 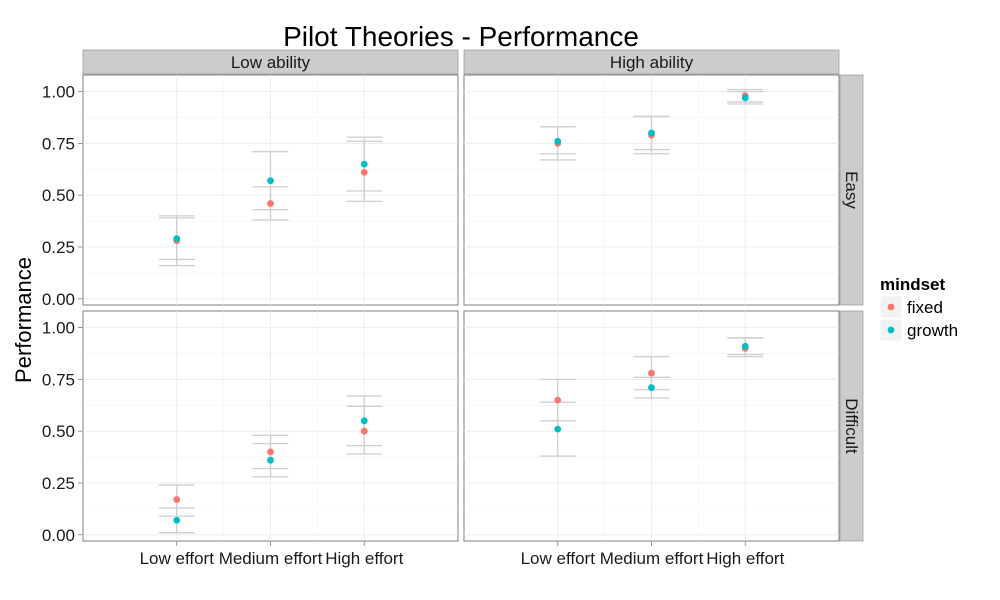 What do you see at coordinates (925, 307) in the screenshot?
I see `legend-label: fixed` at bounding box center [925, 307].